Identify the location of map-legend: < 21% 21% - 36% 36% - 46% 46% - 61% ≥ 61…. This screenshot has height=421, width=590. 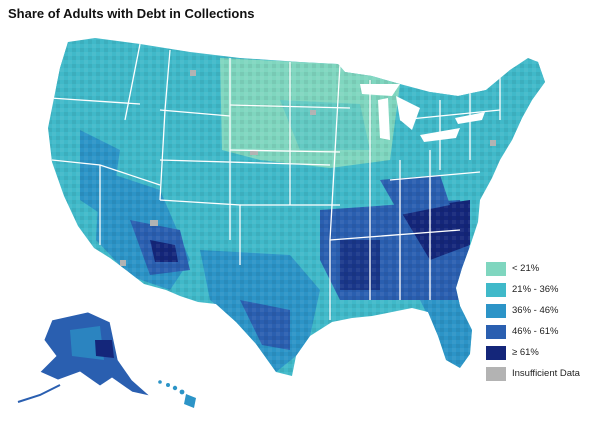
(536, 323).